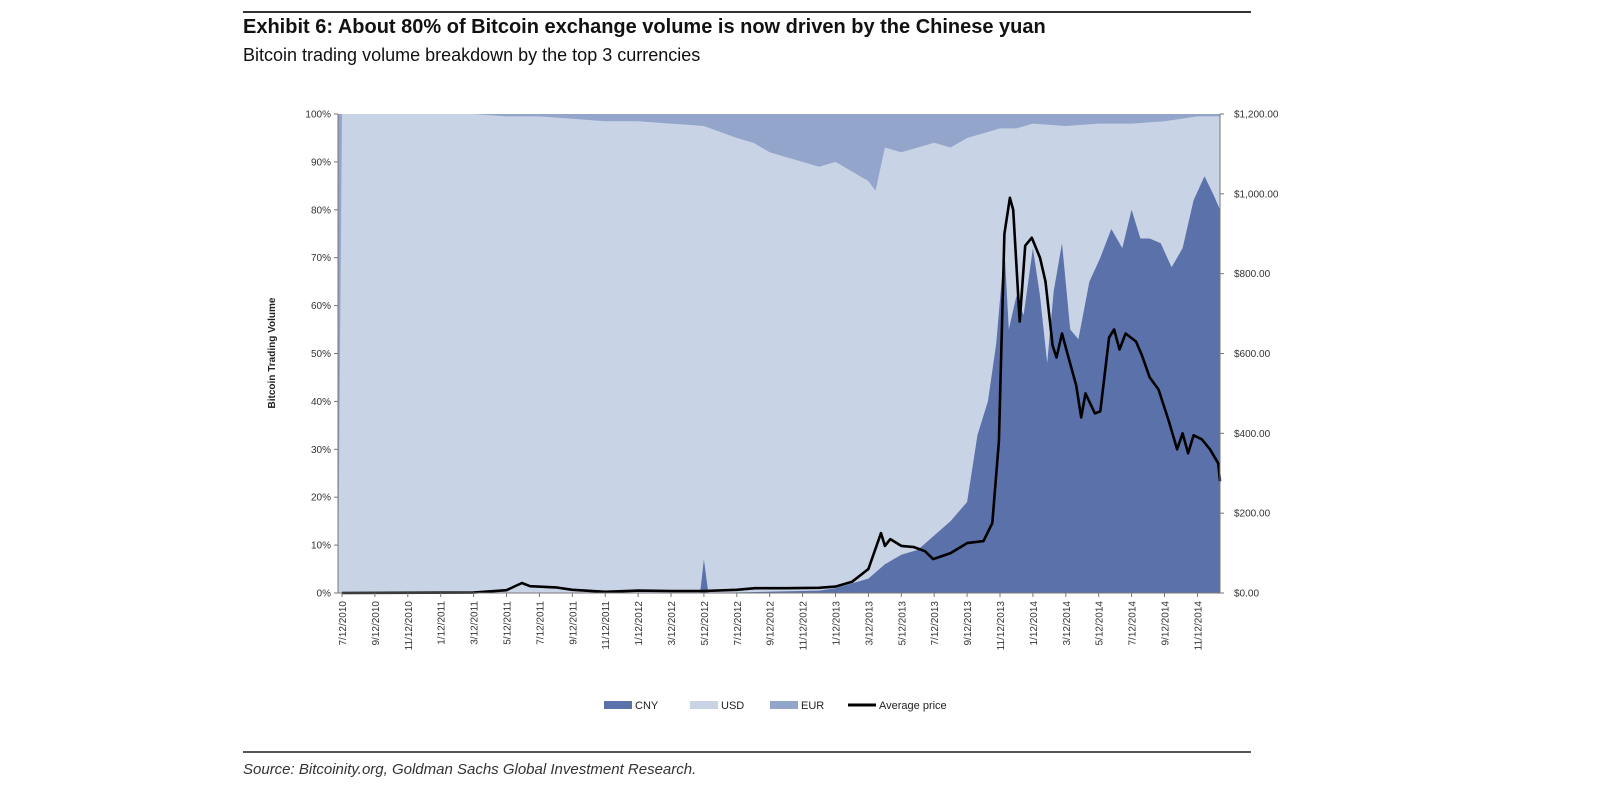 The image size is (1600, 800). What do you see at coordinates (318, 115) in the screenshot?
I see `y-tick-label: 100%` at bounding box center [318, 115].